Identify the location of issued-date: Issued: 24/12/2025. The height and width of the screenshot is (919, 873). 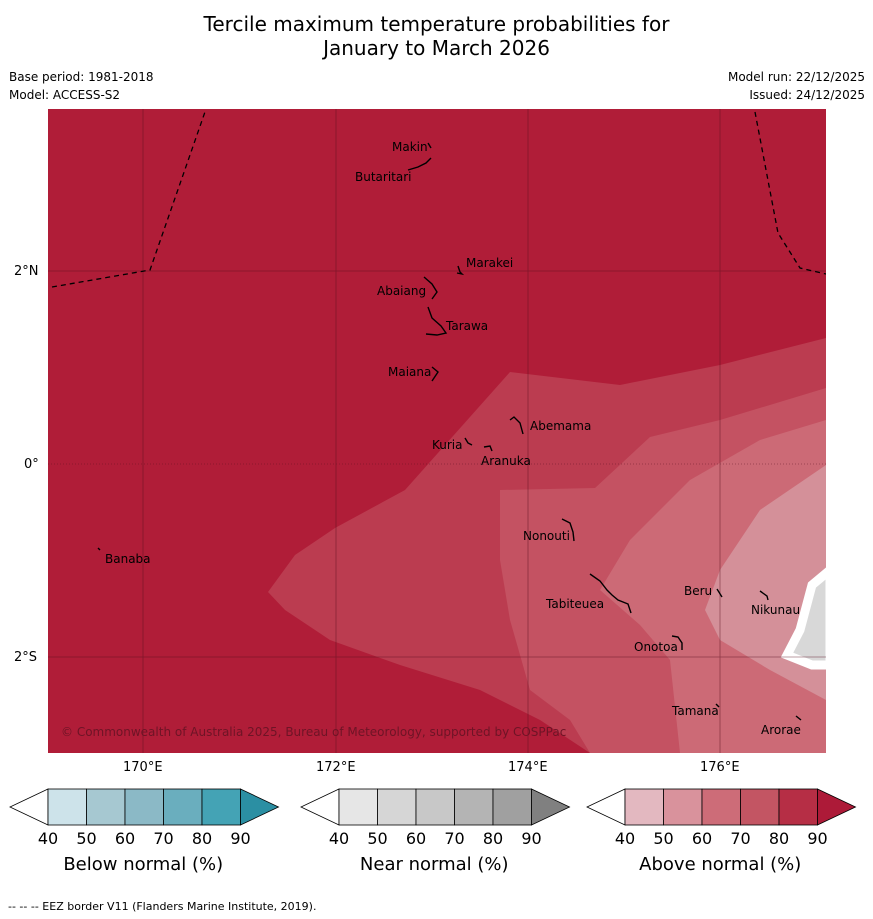
(807, 95).